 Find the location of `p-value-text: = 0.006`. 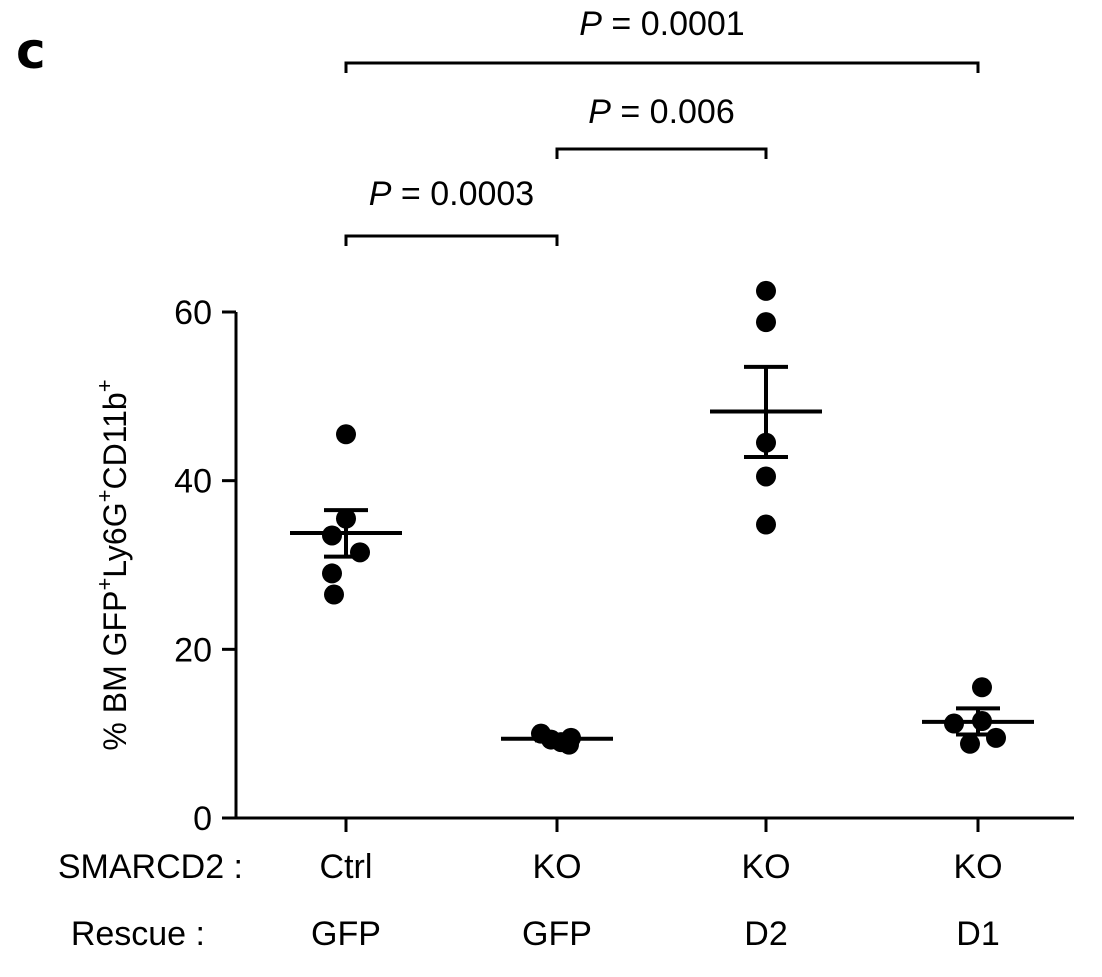

p-value-text: = 0.006 is located at coordinates (673, 112).